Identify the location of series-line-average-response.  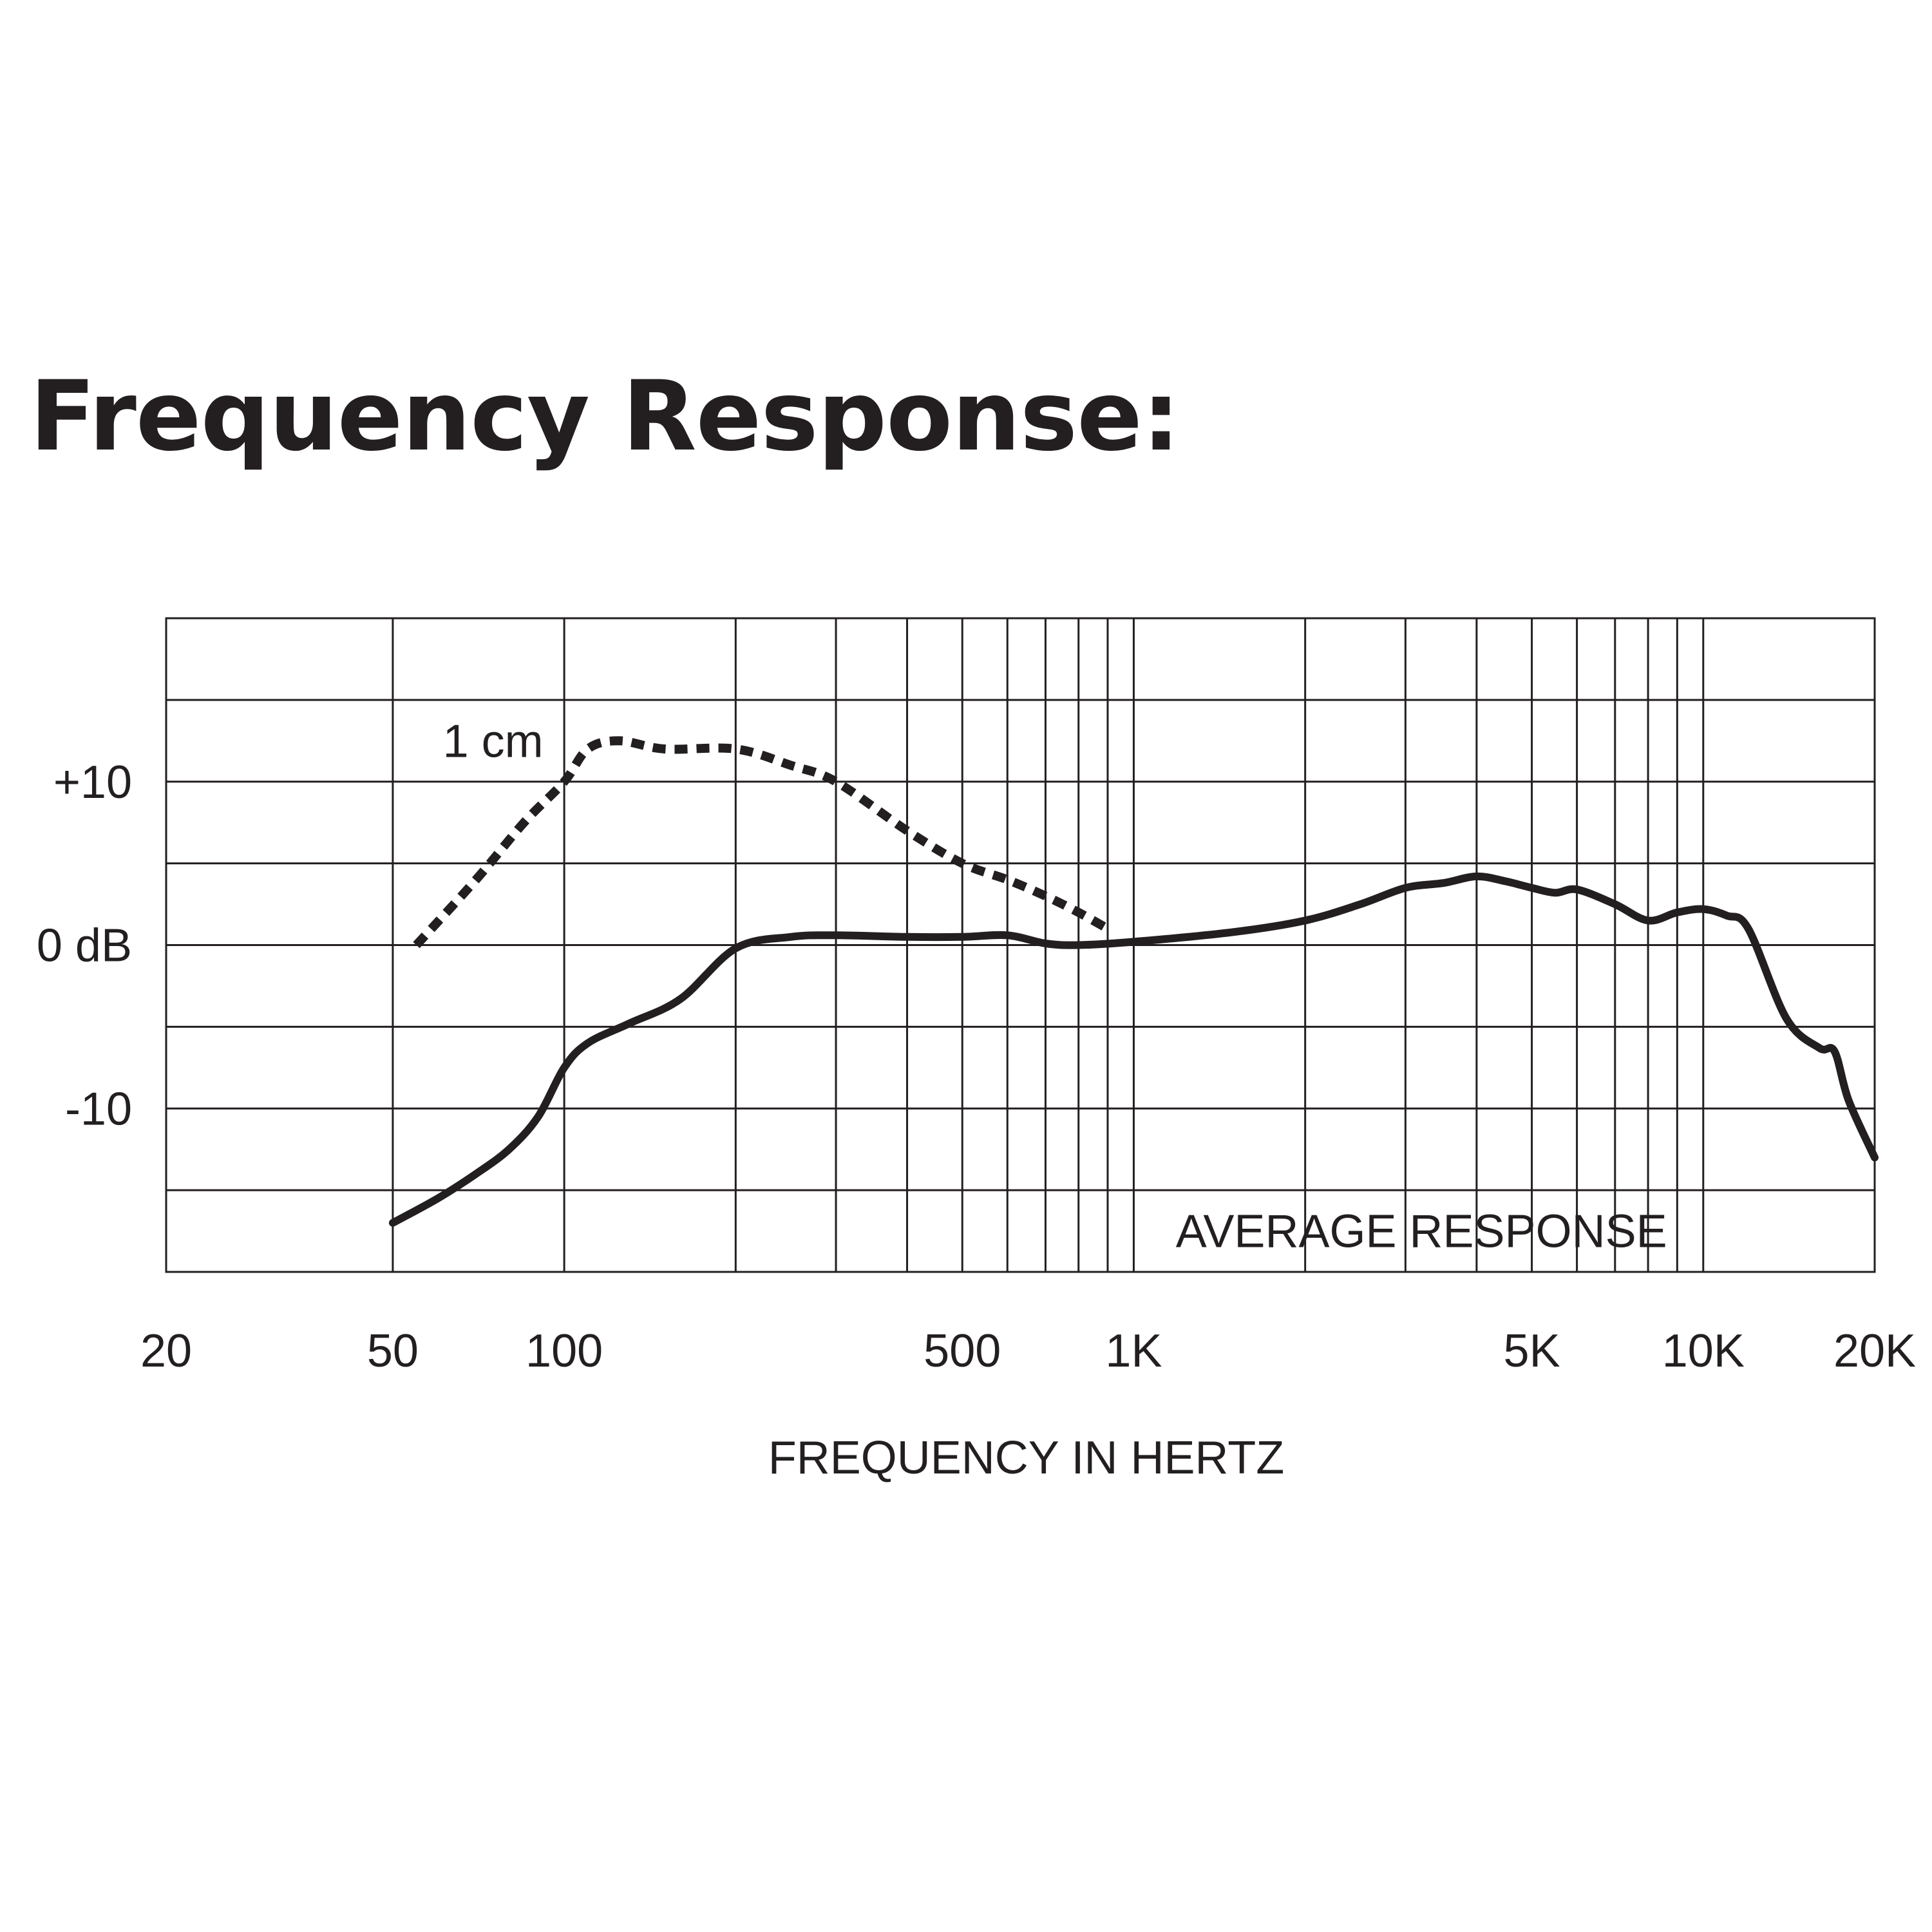
(1133, 1049).